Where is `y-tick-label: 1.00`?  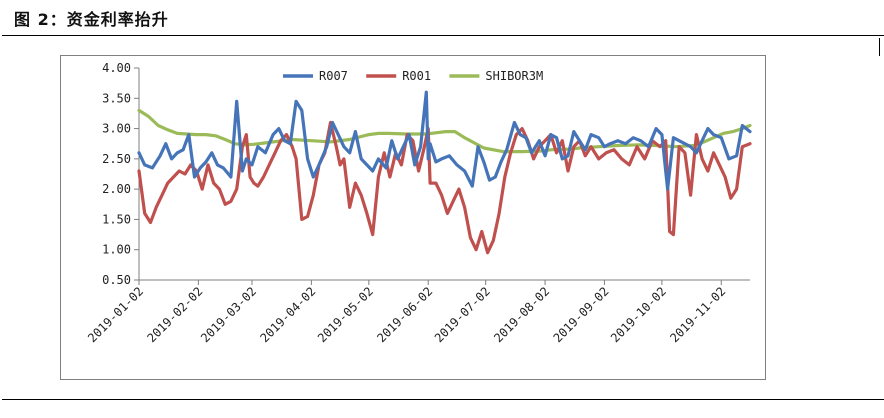
y-tick-label: 1.00 is located at coordinates (116, 250).